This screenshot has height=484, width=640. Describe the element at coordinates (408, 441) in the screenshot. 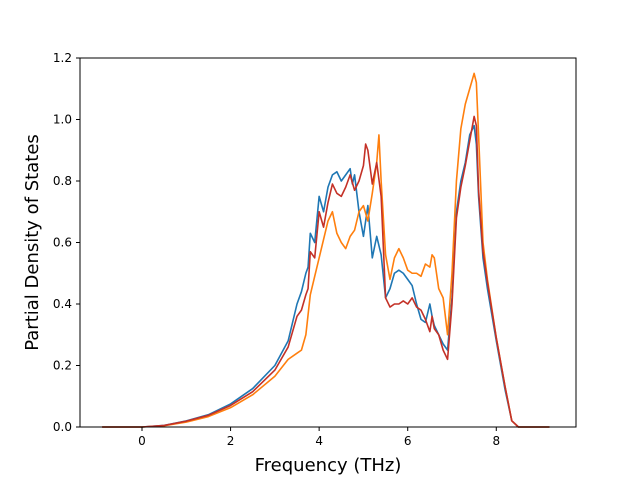

I see `x-tick-label: 6` at that location.